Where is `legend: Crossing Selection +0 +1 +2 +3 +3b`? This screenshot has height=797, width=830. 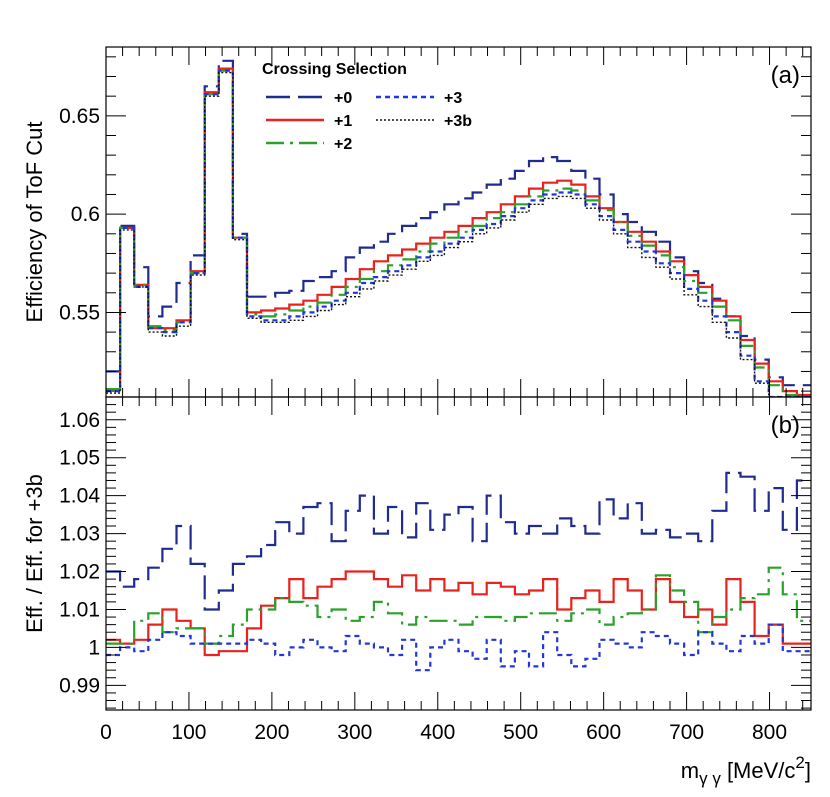
legend: Crossing Selection +0 +1 +2 +3 +3b is located at coordinates (367, 107).